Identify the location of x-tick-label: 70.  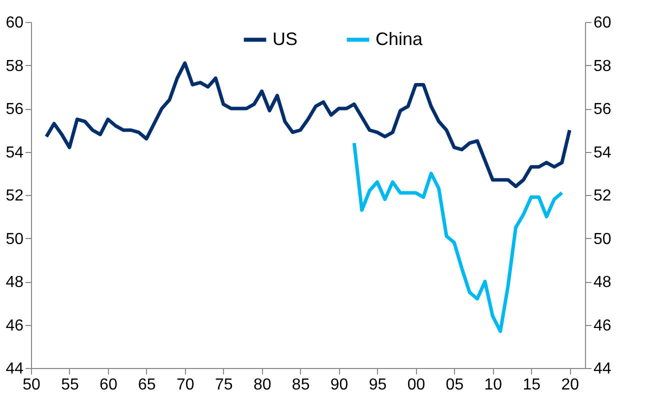
(185, 385).